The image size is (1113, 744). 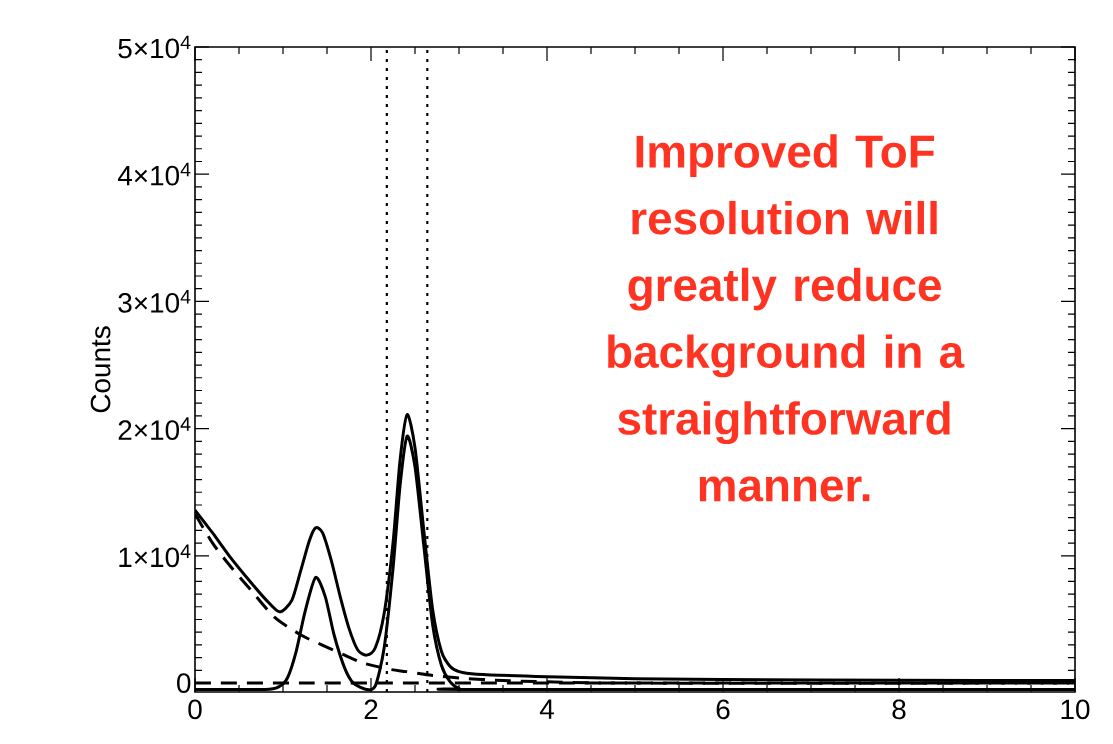 What do you see at coordinates (899, 709) in the screenshot?
I see `x-tick-label: 8` at bounding box center [899, 709].